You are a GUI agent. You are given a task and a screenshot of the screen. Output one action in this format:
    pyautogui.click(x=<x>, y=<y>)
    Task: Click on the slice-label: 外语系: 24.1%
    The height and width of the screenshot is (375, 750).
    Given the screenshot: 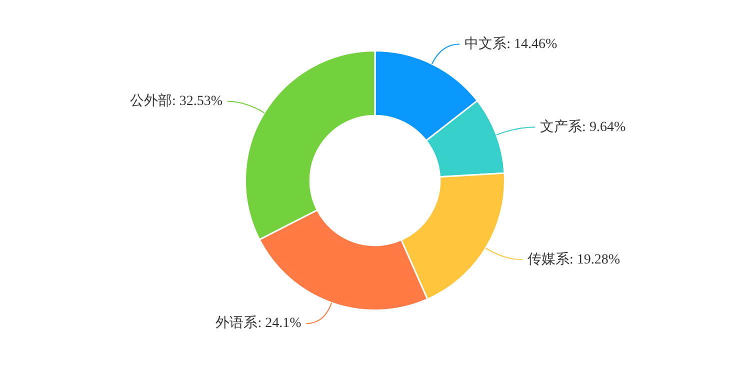 What is the action you would take?
    pyautogui.click(x=259, y=323)
    